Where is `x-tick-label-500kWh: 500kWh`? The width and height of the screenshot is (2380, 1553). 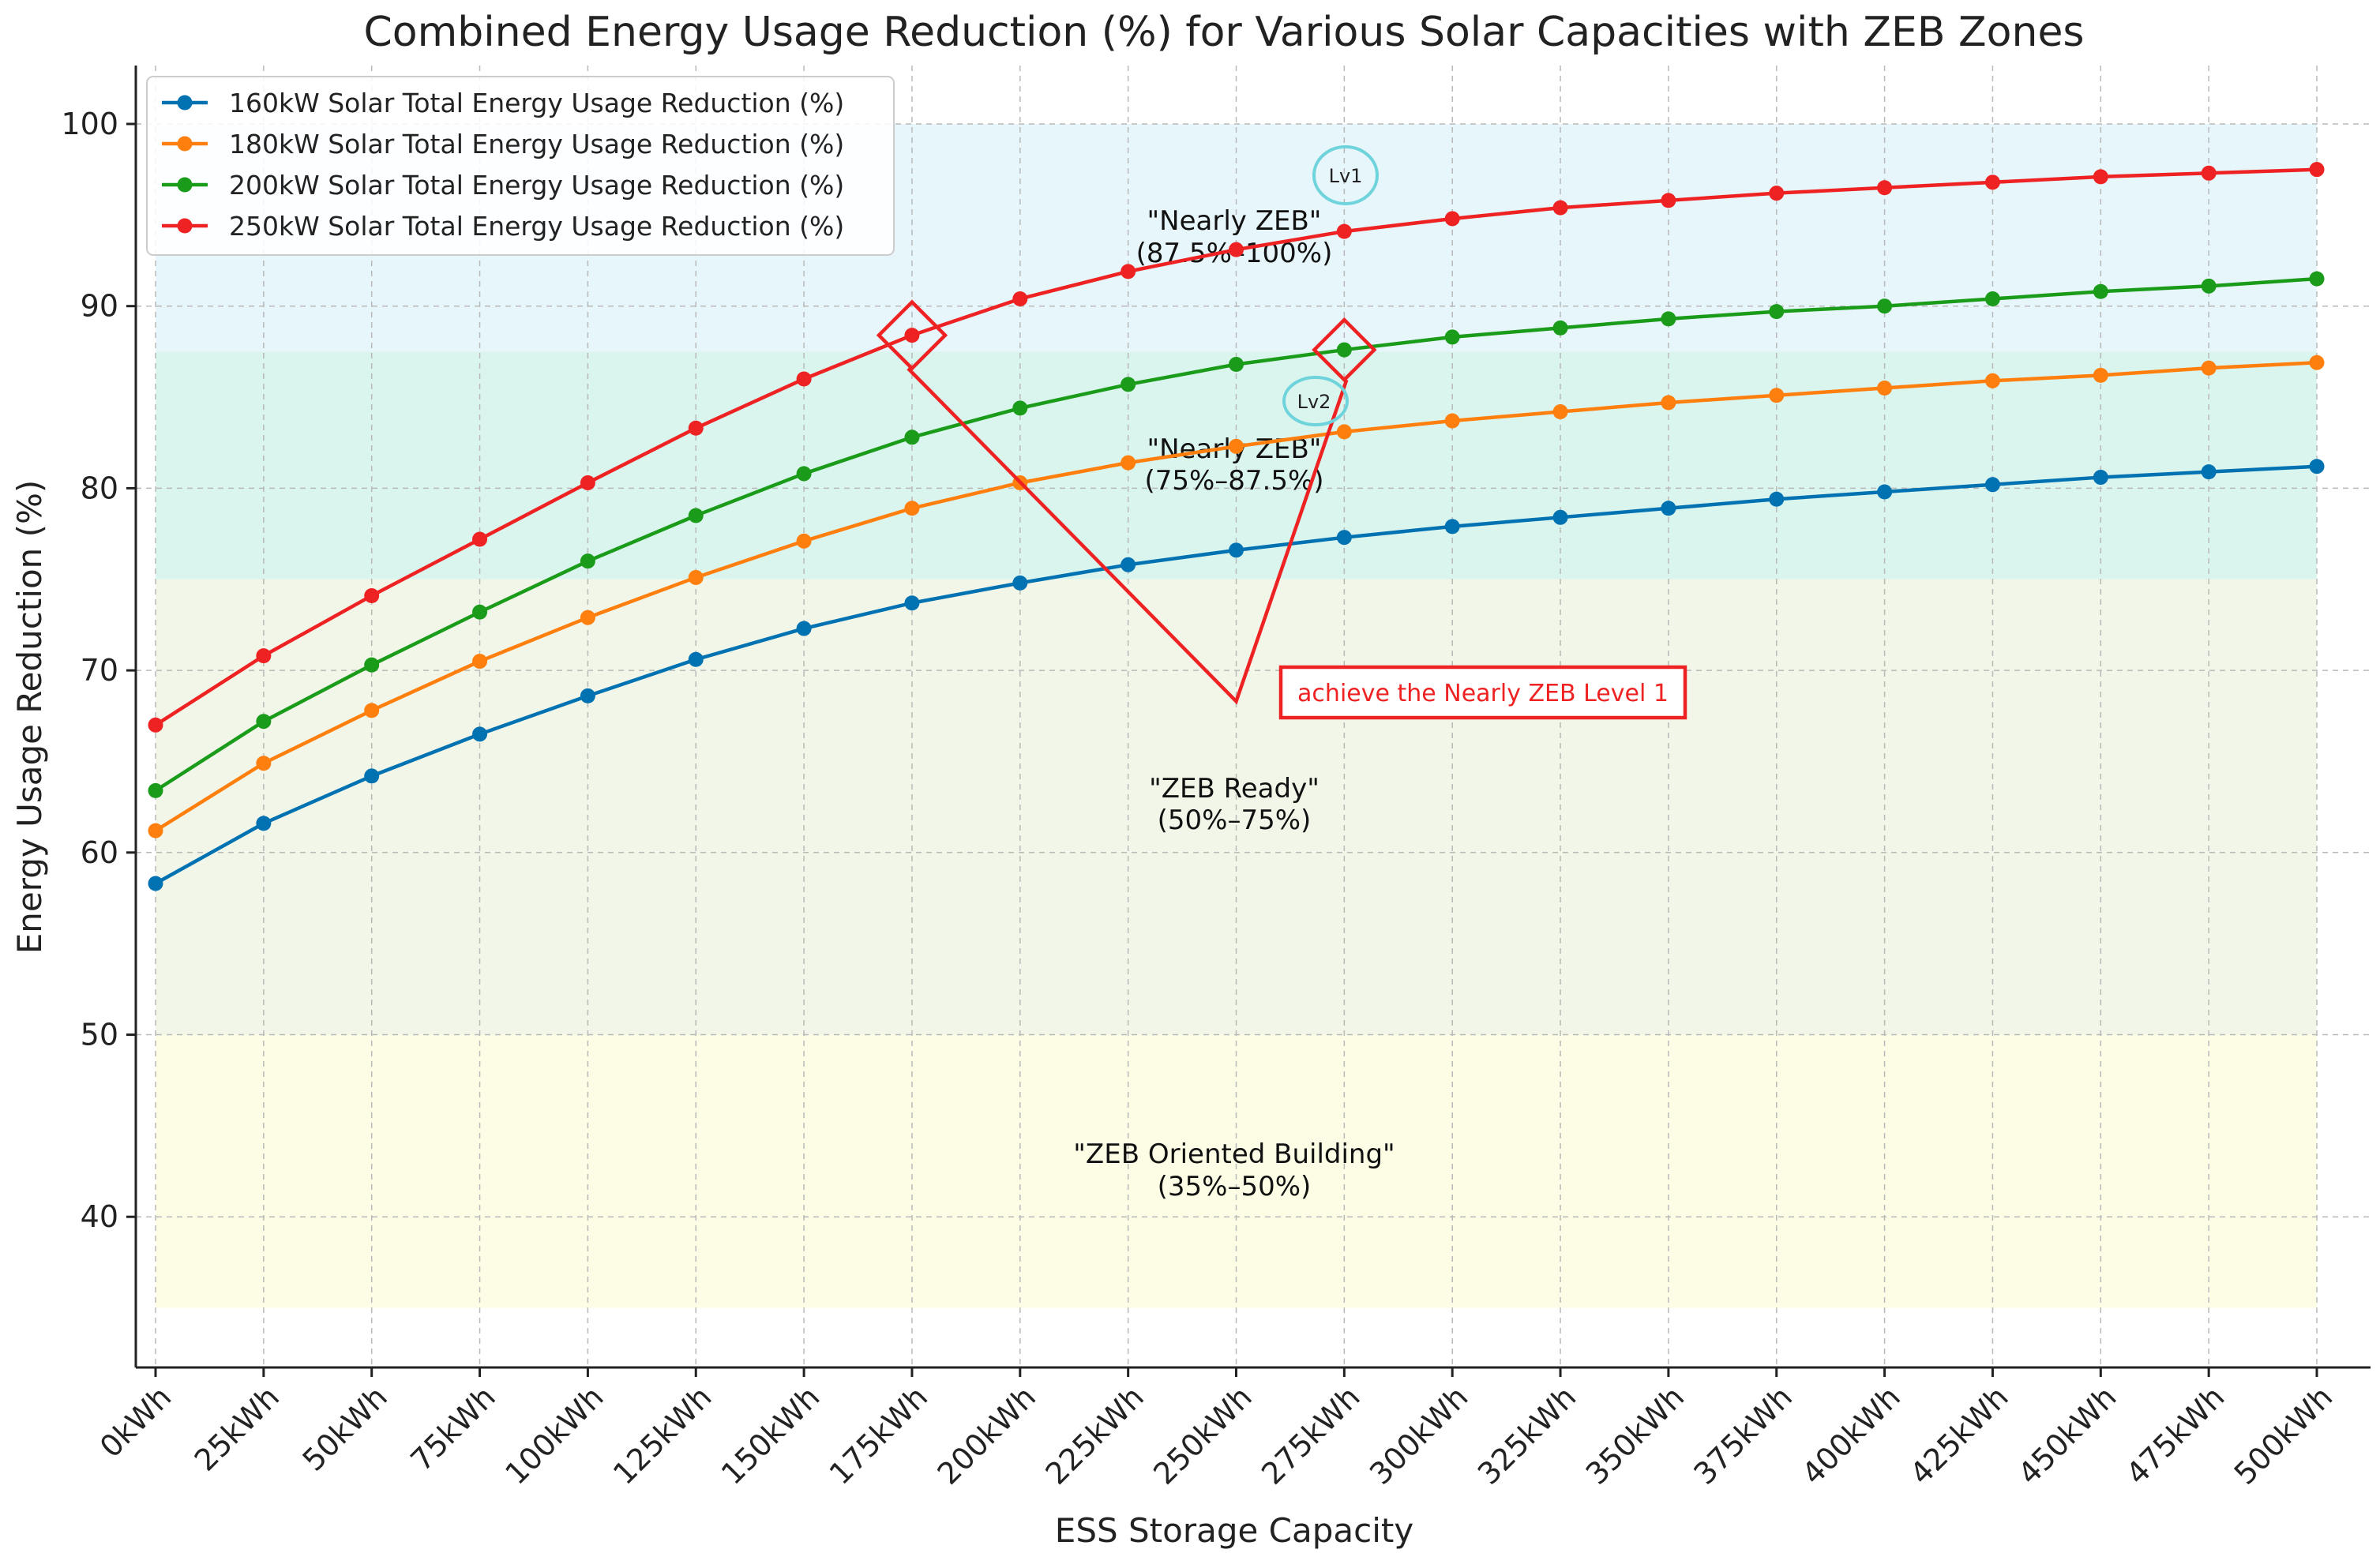 x-tick-label-500kWh: 500kWh is located at coordinates (2284, 1435).